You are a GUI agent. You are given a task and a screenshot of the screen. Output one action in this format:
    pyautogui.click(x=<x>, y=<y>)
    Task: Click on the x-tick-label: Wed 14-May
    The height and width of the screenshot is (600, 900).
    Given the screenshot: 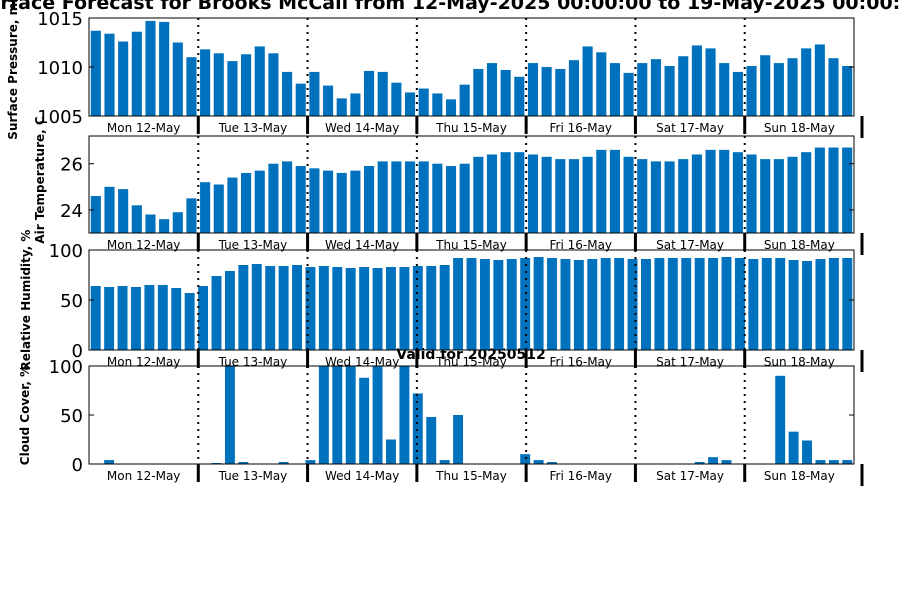 What is the action you would take?
    pyautogui.click(x=362, y=245)
    